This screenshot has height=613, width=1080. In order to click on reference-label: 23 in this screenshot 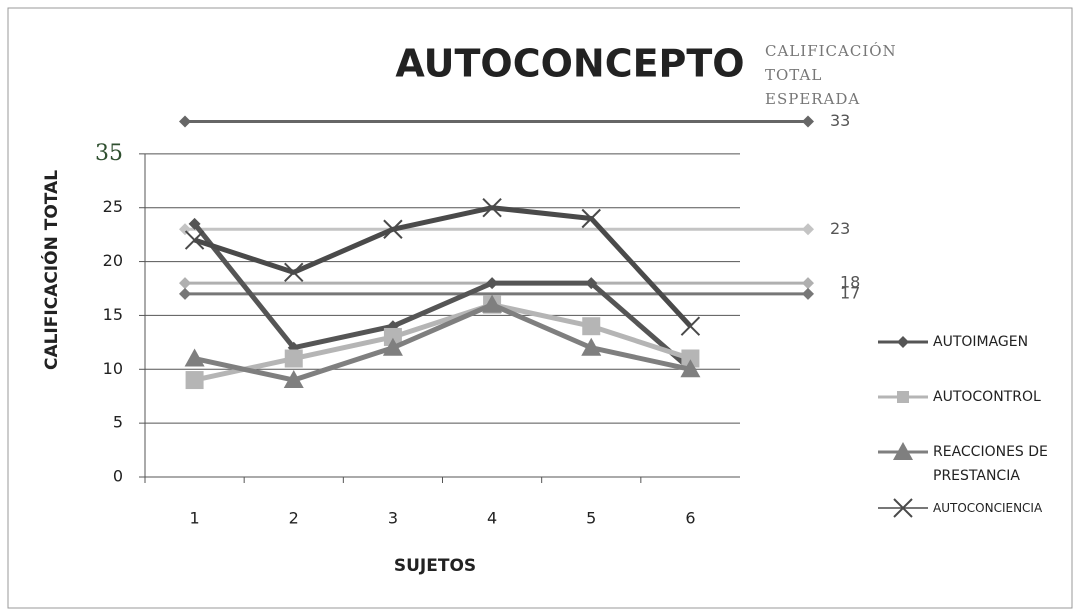, I will do `click(840, 228)`.